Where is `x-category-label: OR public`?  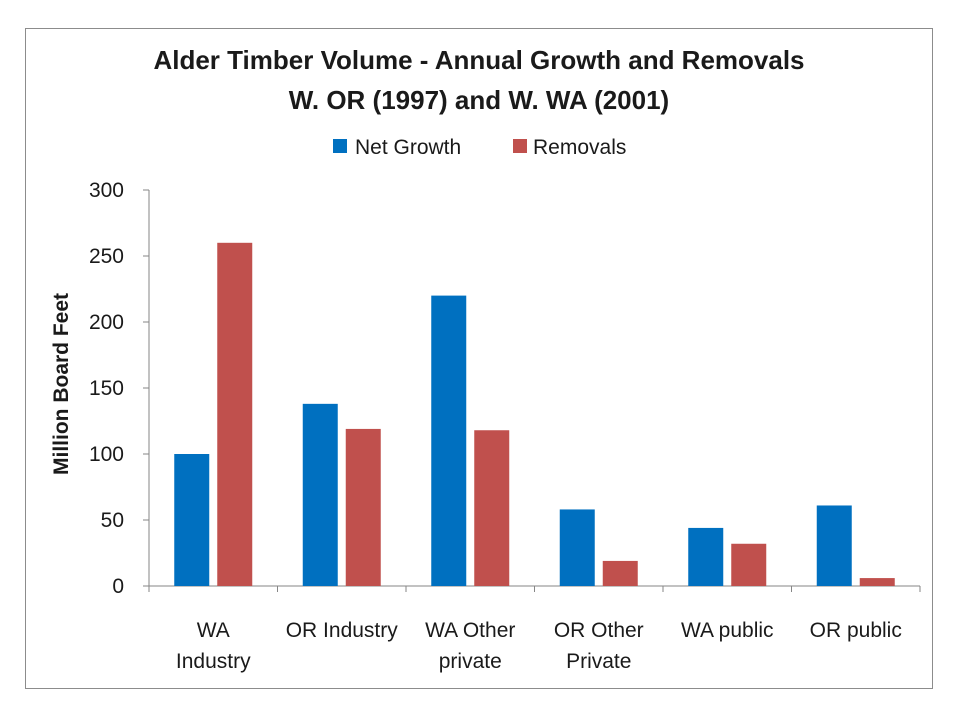
x-category-label: OR public is located at coordinates (856, 630).